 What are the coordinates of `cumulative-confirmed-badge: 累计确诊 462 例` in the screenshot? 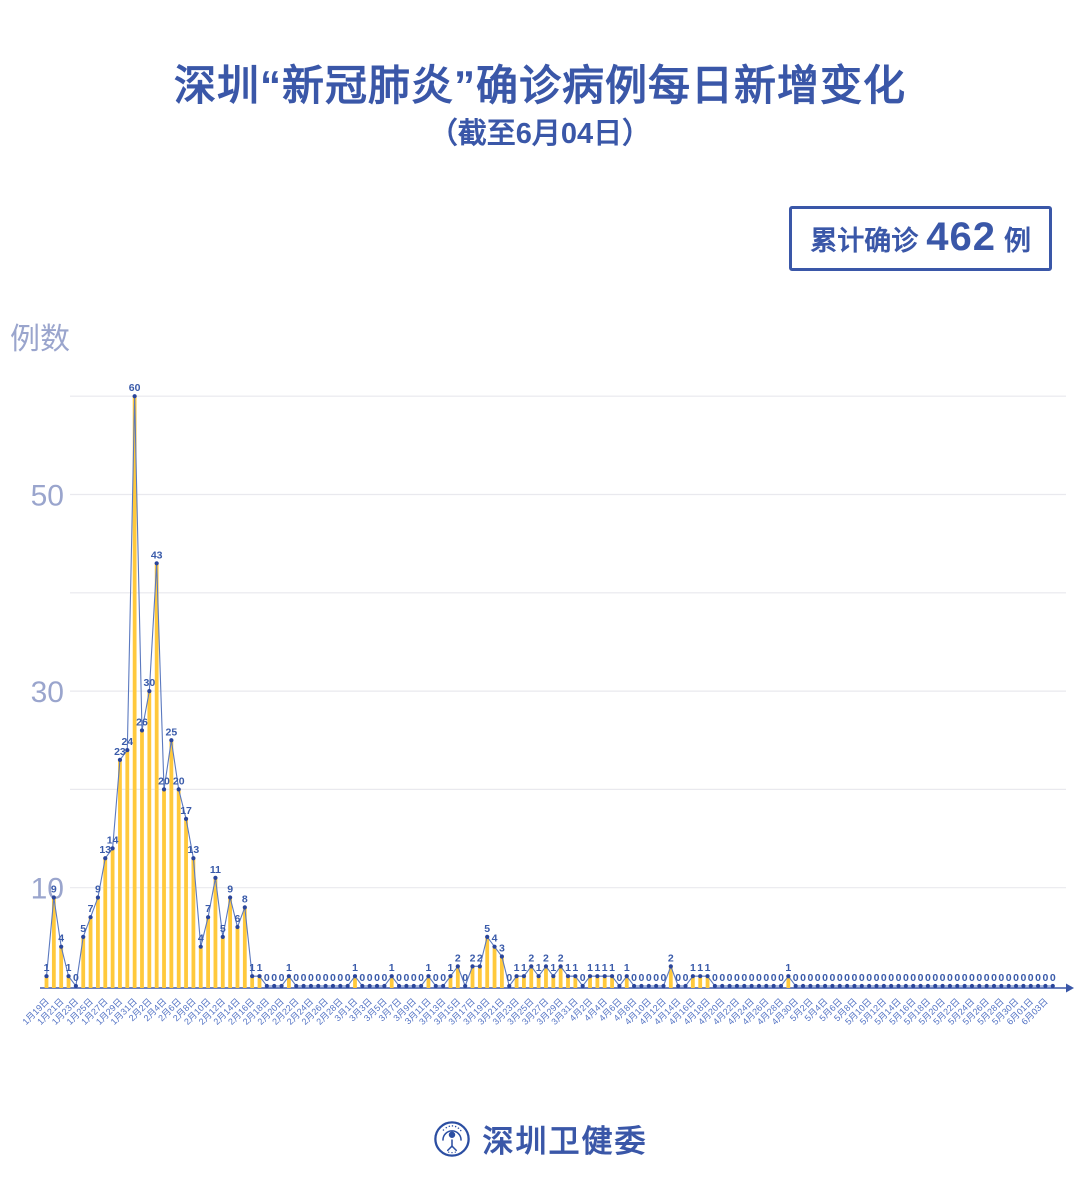 It's located at (920, 238).